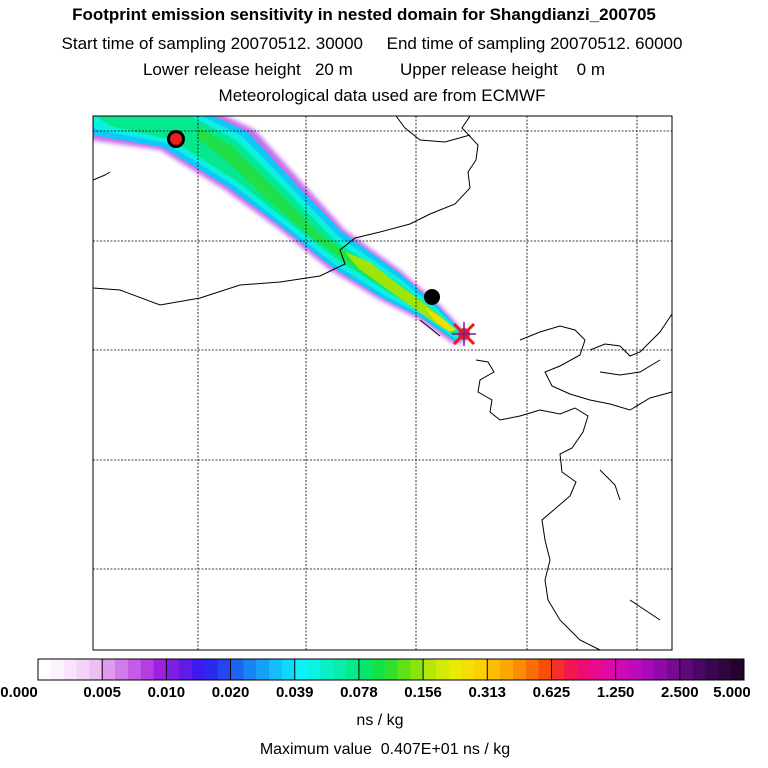  What do you see at coordinates (680, 692) in the screenshot?
I see `colorbar-tick-label: 2.500` at bounding box center [680, 692].